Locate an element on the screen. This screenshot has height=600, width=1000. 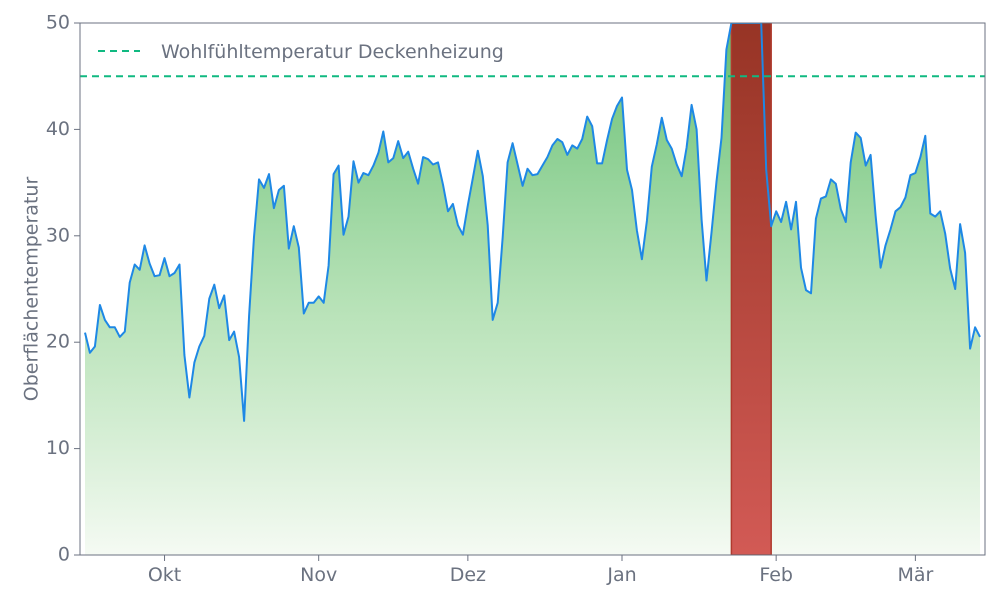
x-tick-label: Okt is located at coordinates (164, 575).